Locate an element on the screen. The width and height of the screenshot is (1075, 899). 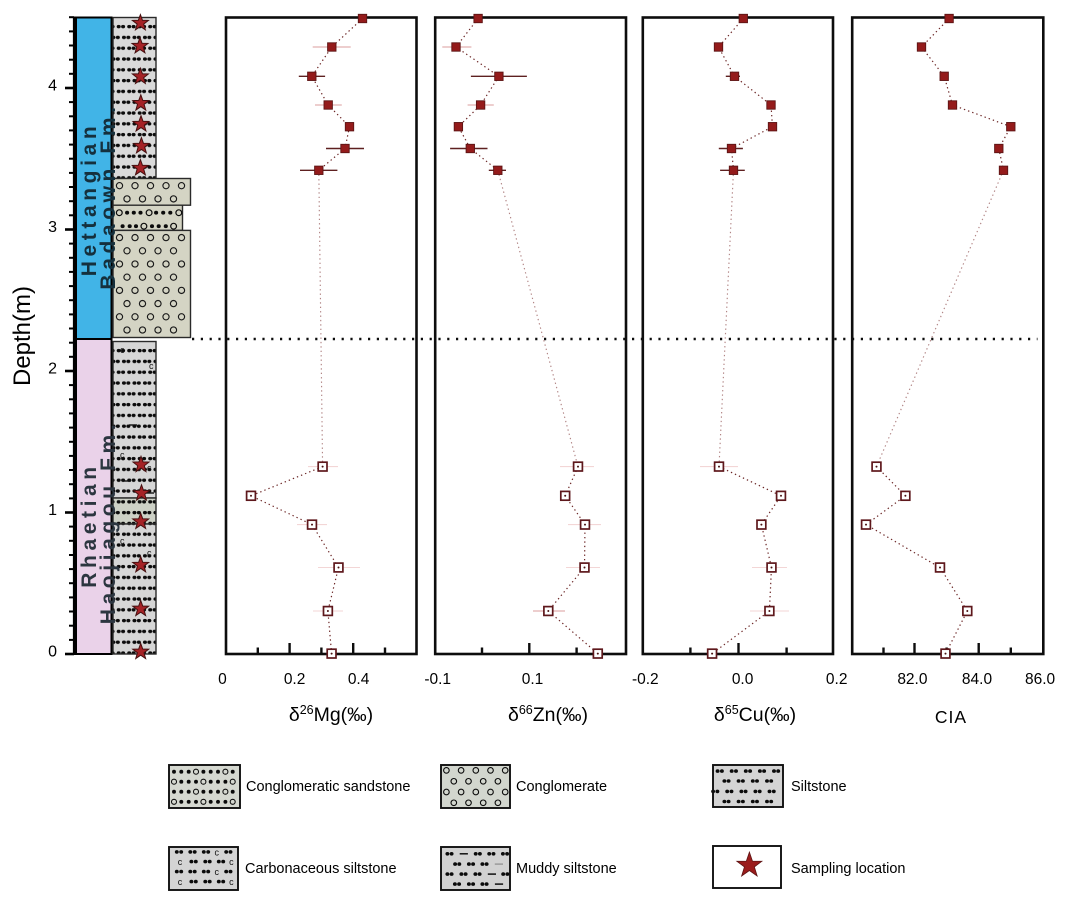
svg-text: Conglomeratic sandstone is located at coordinates (328, 787).